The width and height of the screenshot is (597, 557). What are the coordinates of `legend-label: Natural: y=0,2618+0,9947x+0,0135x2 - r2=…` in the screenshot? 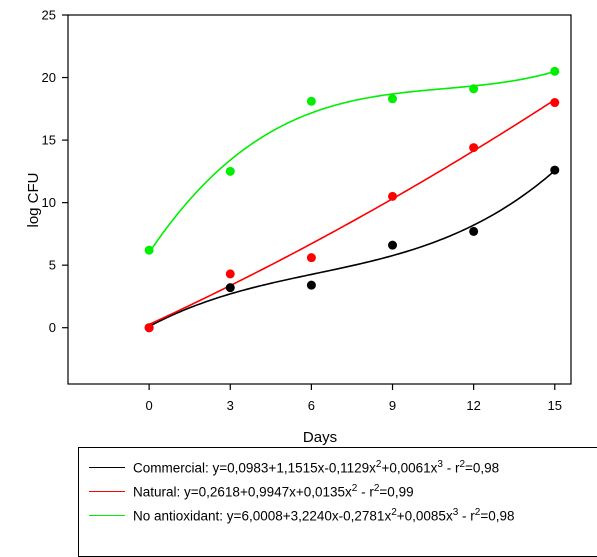 It's located at (273, 491).